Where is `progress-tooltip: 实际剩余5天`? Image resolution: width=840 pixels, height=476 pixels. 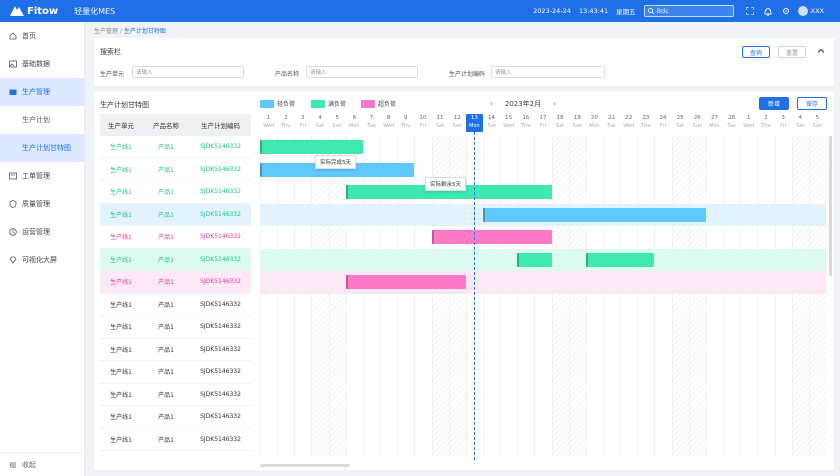
progress-tooltip: 实际剩余5天 is located at coordinates (445, 184).